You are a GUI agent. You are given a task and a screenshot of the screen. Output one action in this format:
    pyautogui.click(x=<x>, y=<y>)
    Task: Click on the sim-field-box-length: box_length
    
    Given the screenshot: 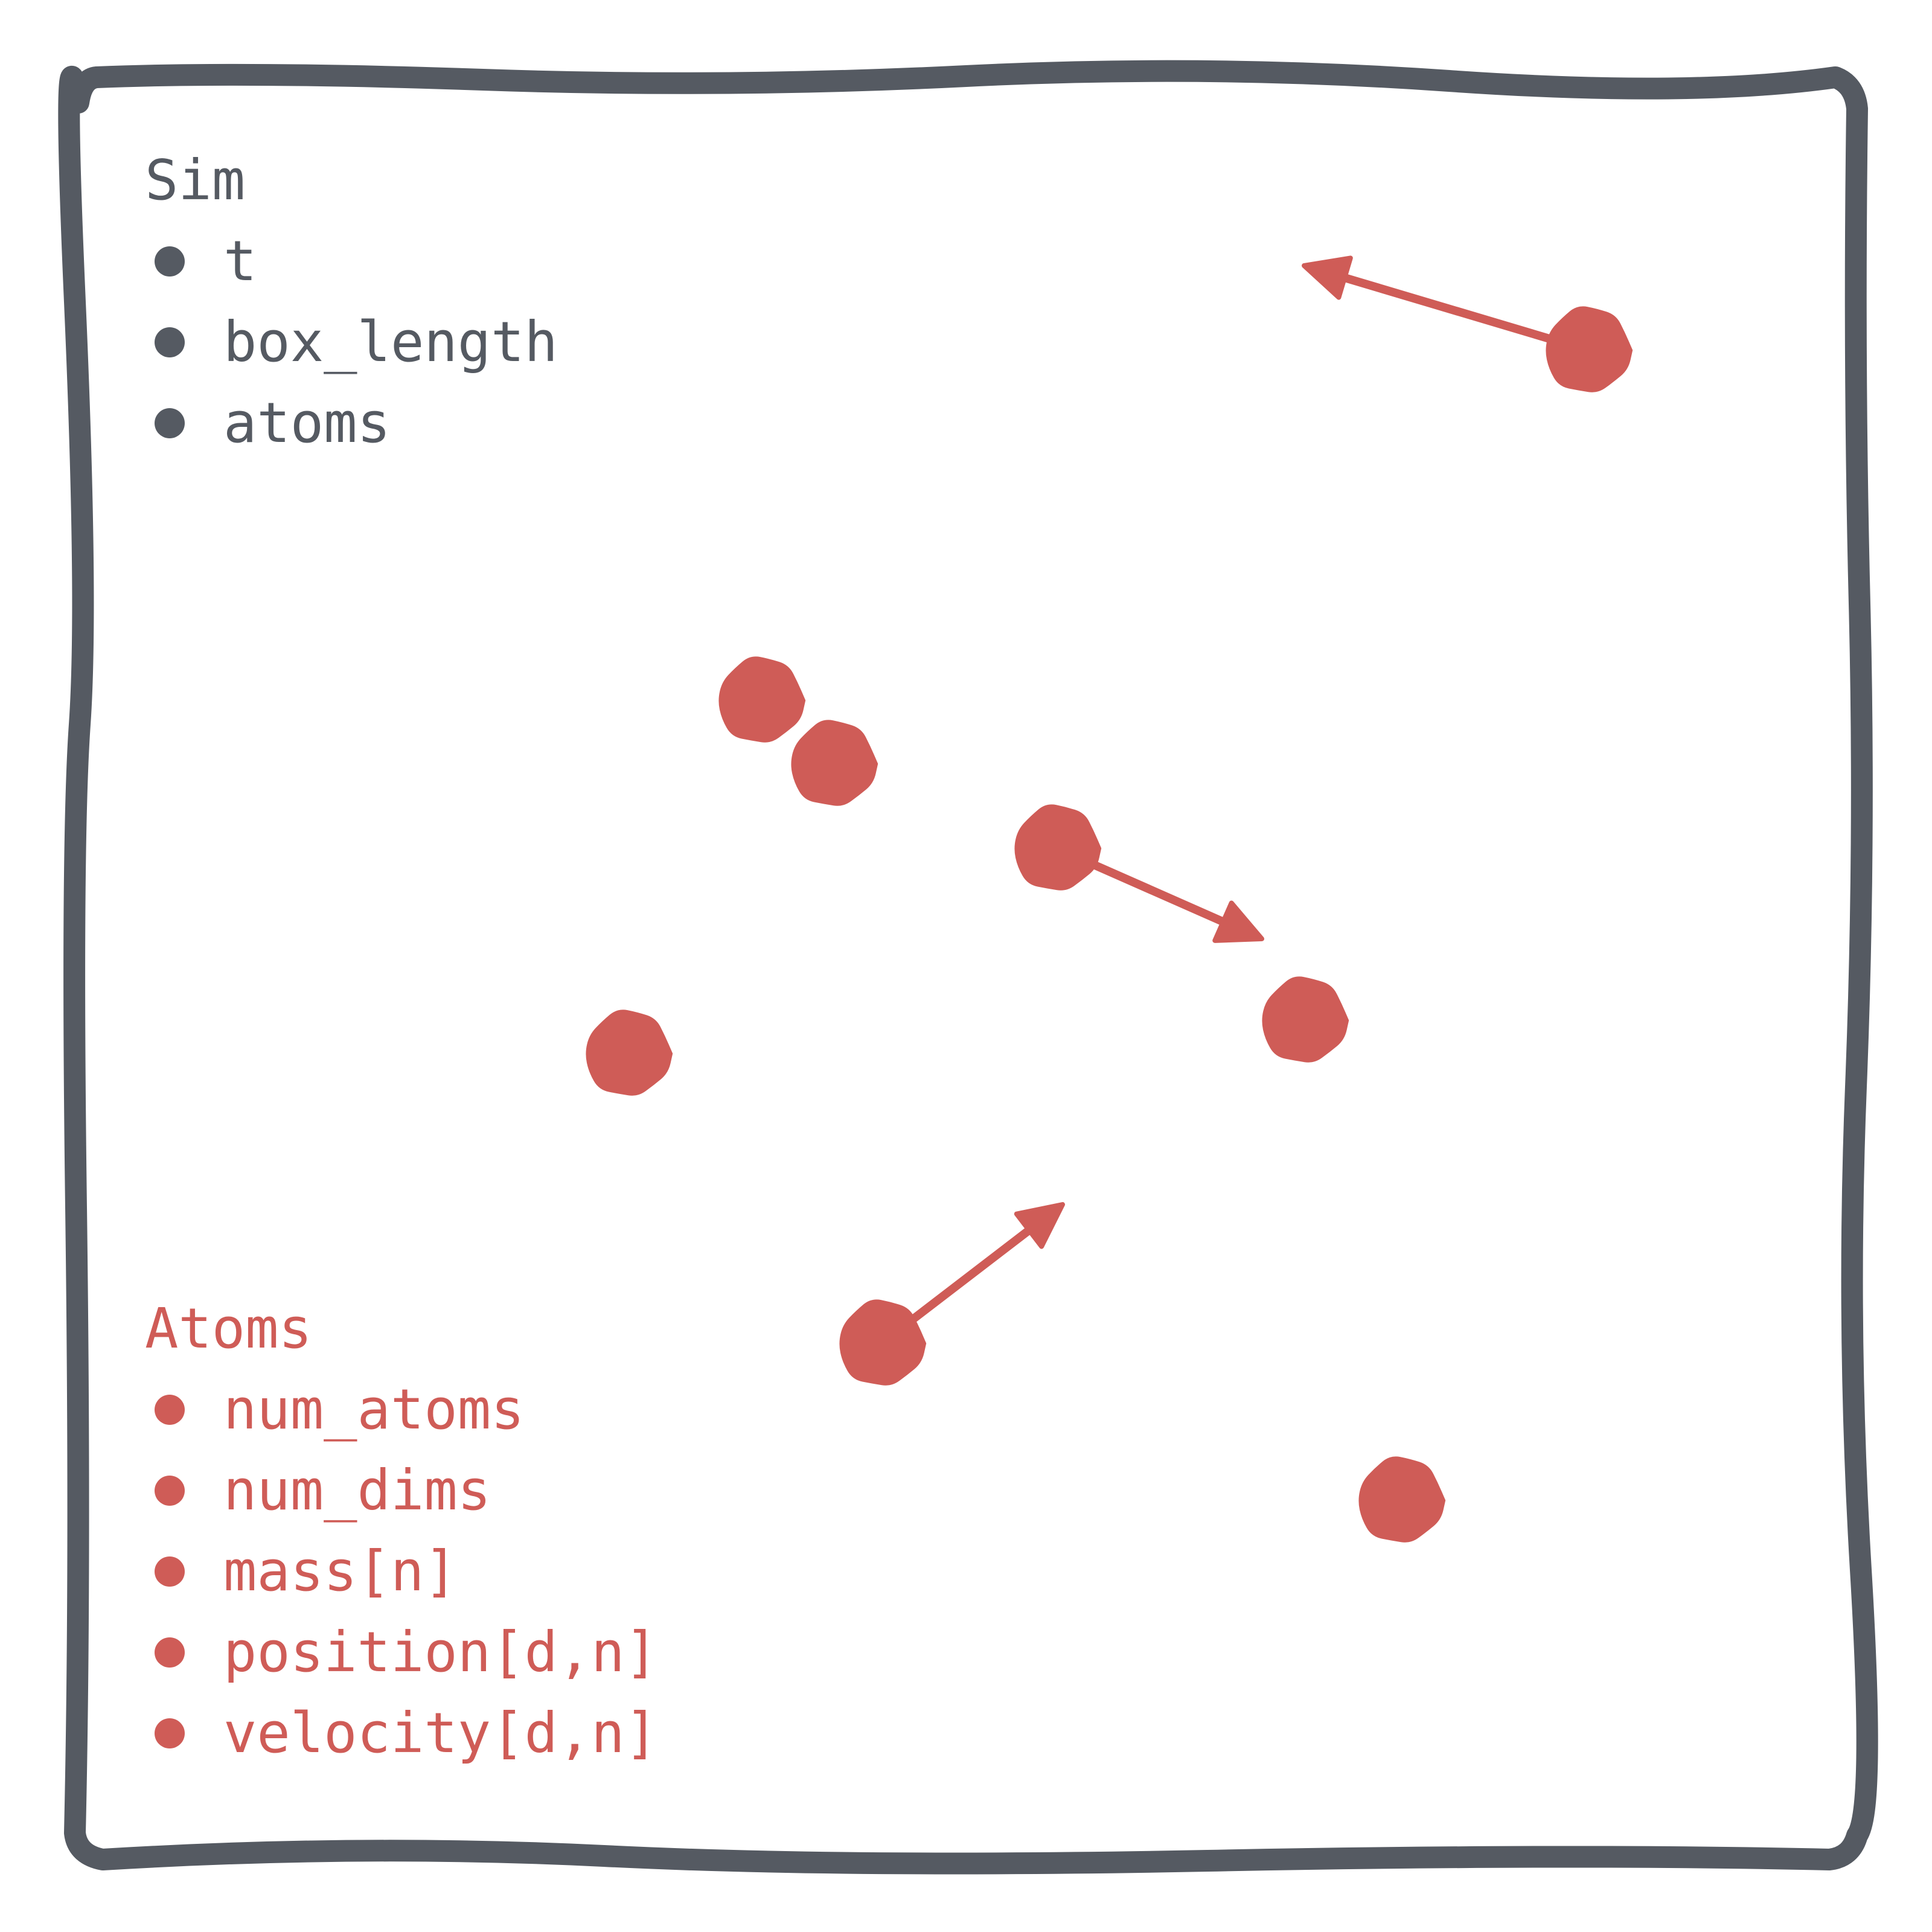 What is the action you would take?
    pyautogui.click(x=351, y=343)
    